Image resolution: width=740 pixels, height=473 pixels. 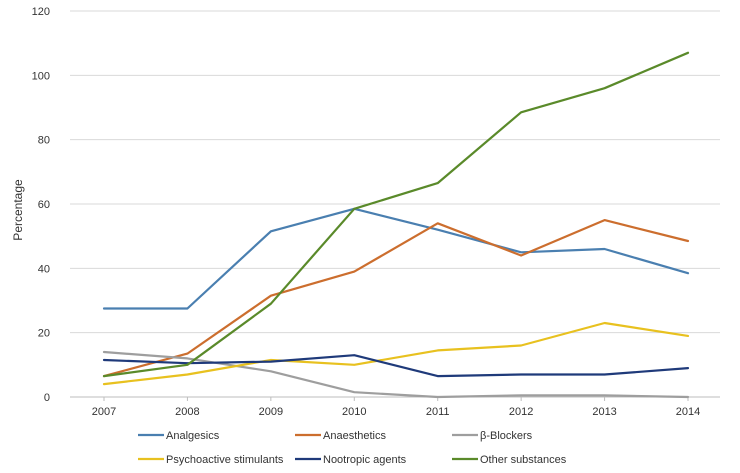 I want to click on series-line-psychoactive-stimulants, so click(x=396, y=353).